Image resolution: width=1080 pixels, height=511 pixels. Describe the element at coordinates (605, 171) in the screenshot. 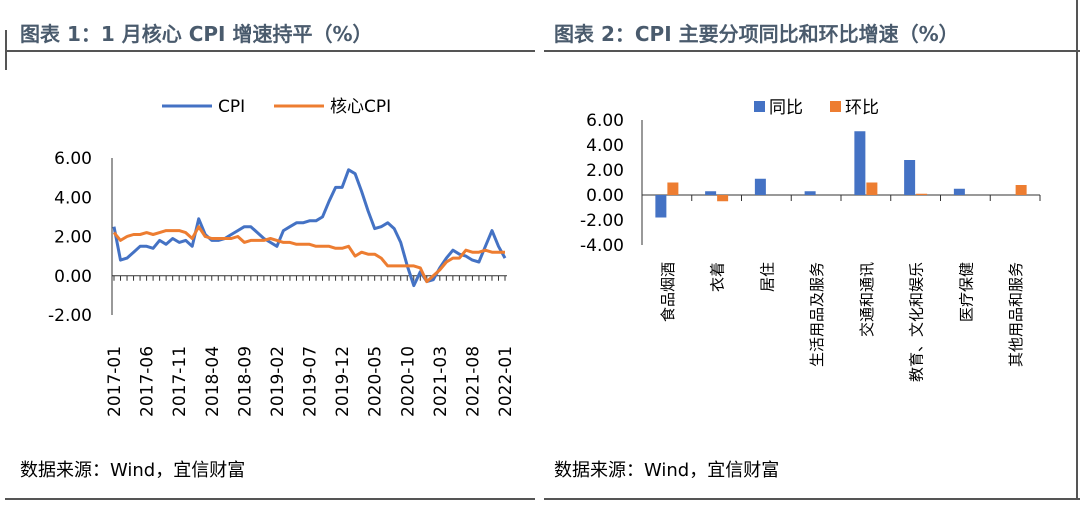

I see `chart2-y-tick-label: 2.00` at that location.